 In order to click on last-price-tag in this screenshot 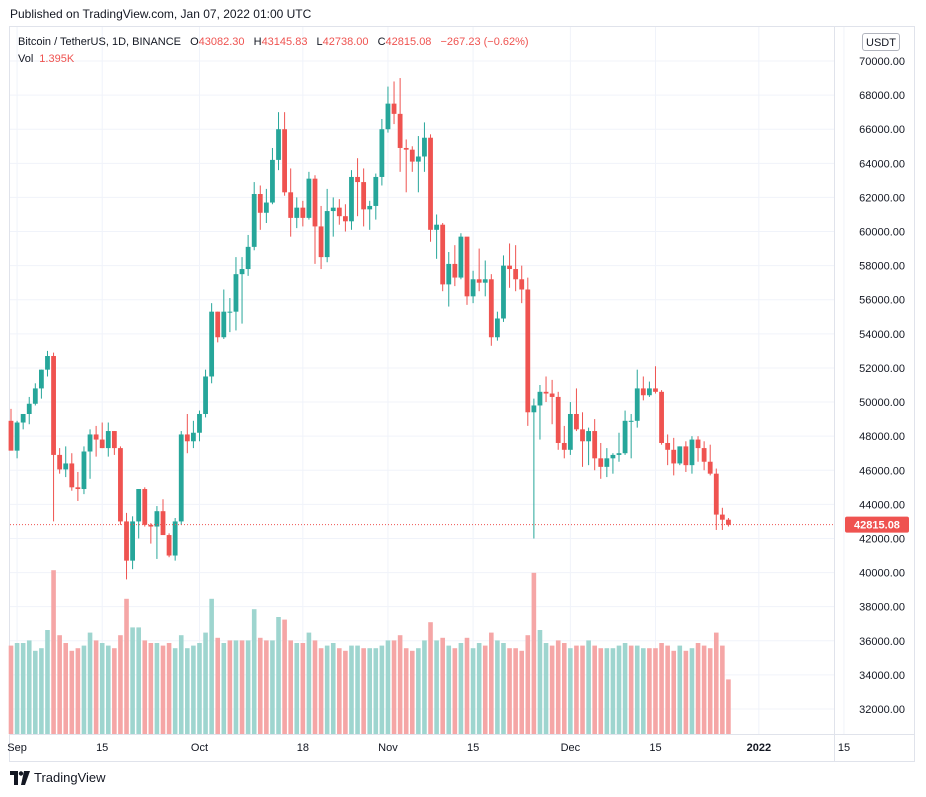, I will do `click(877, 524)`.